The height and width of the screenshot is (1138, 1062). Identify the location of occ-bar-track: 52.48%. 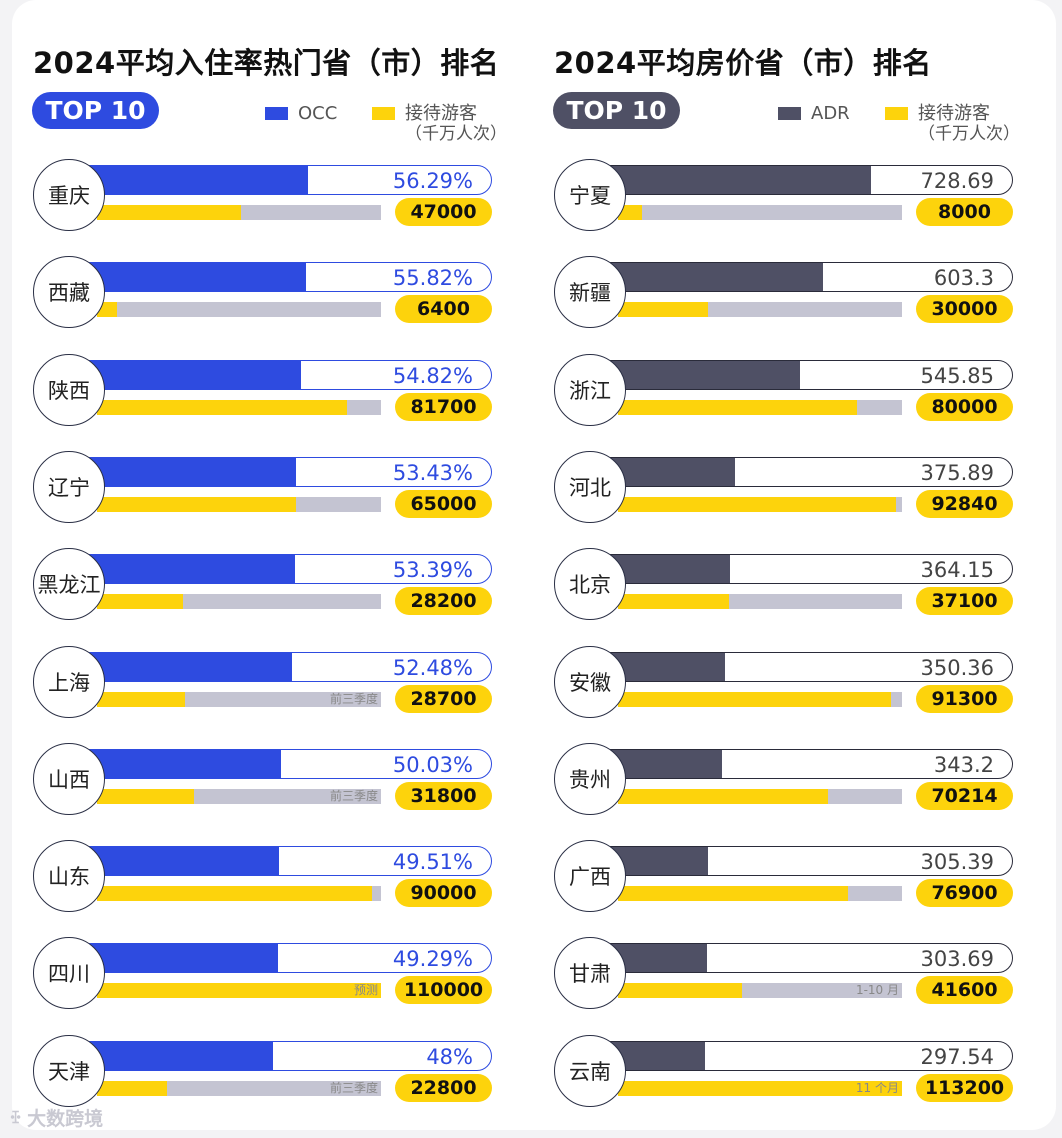
(280, 667).